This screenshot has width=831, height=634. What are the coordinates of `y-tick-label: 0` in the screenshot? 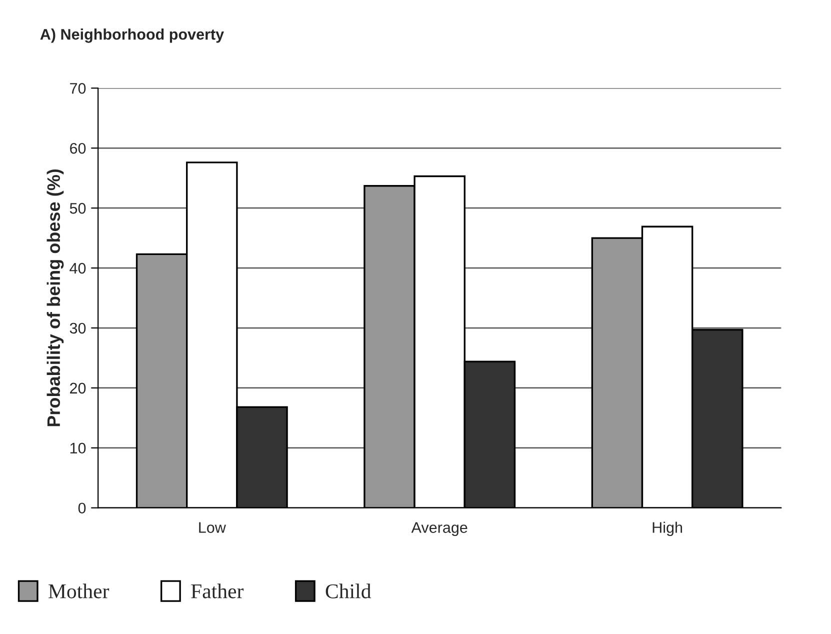 It's located at (82, 508).